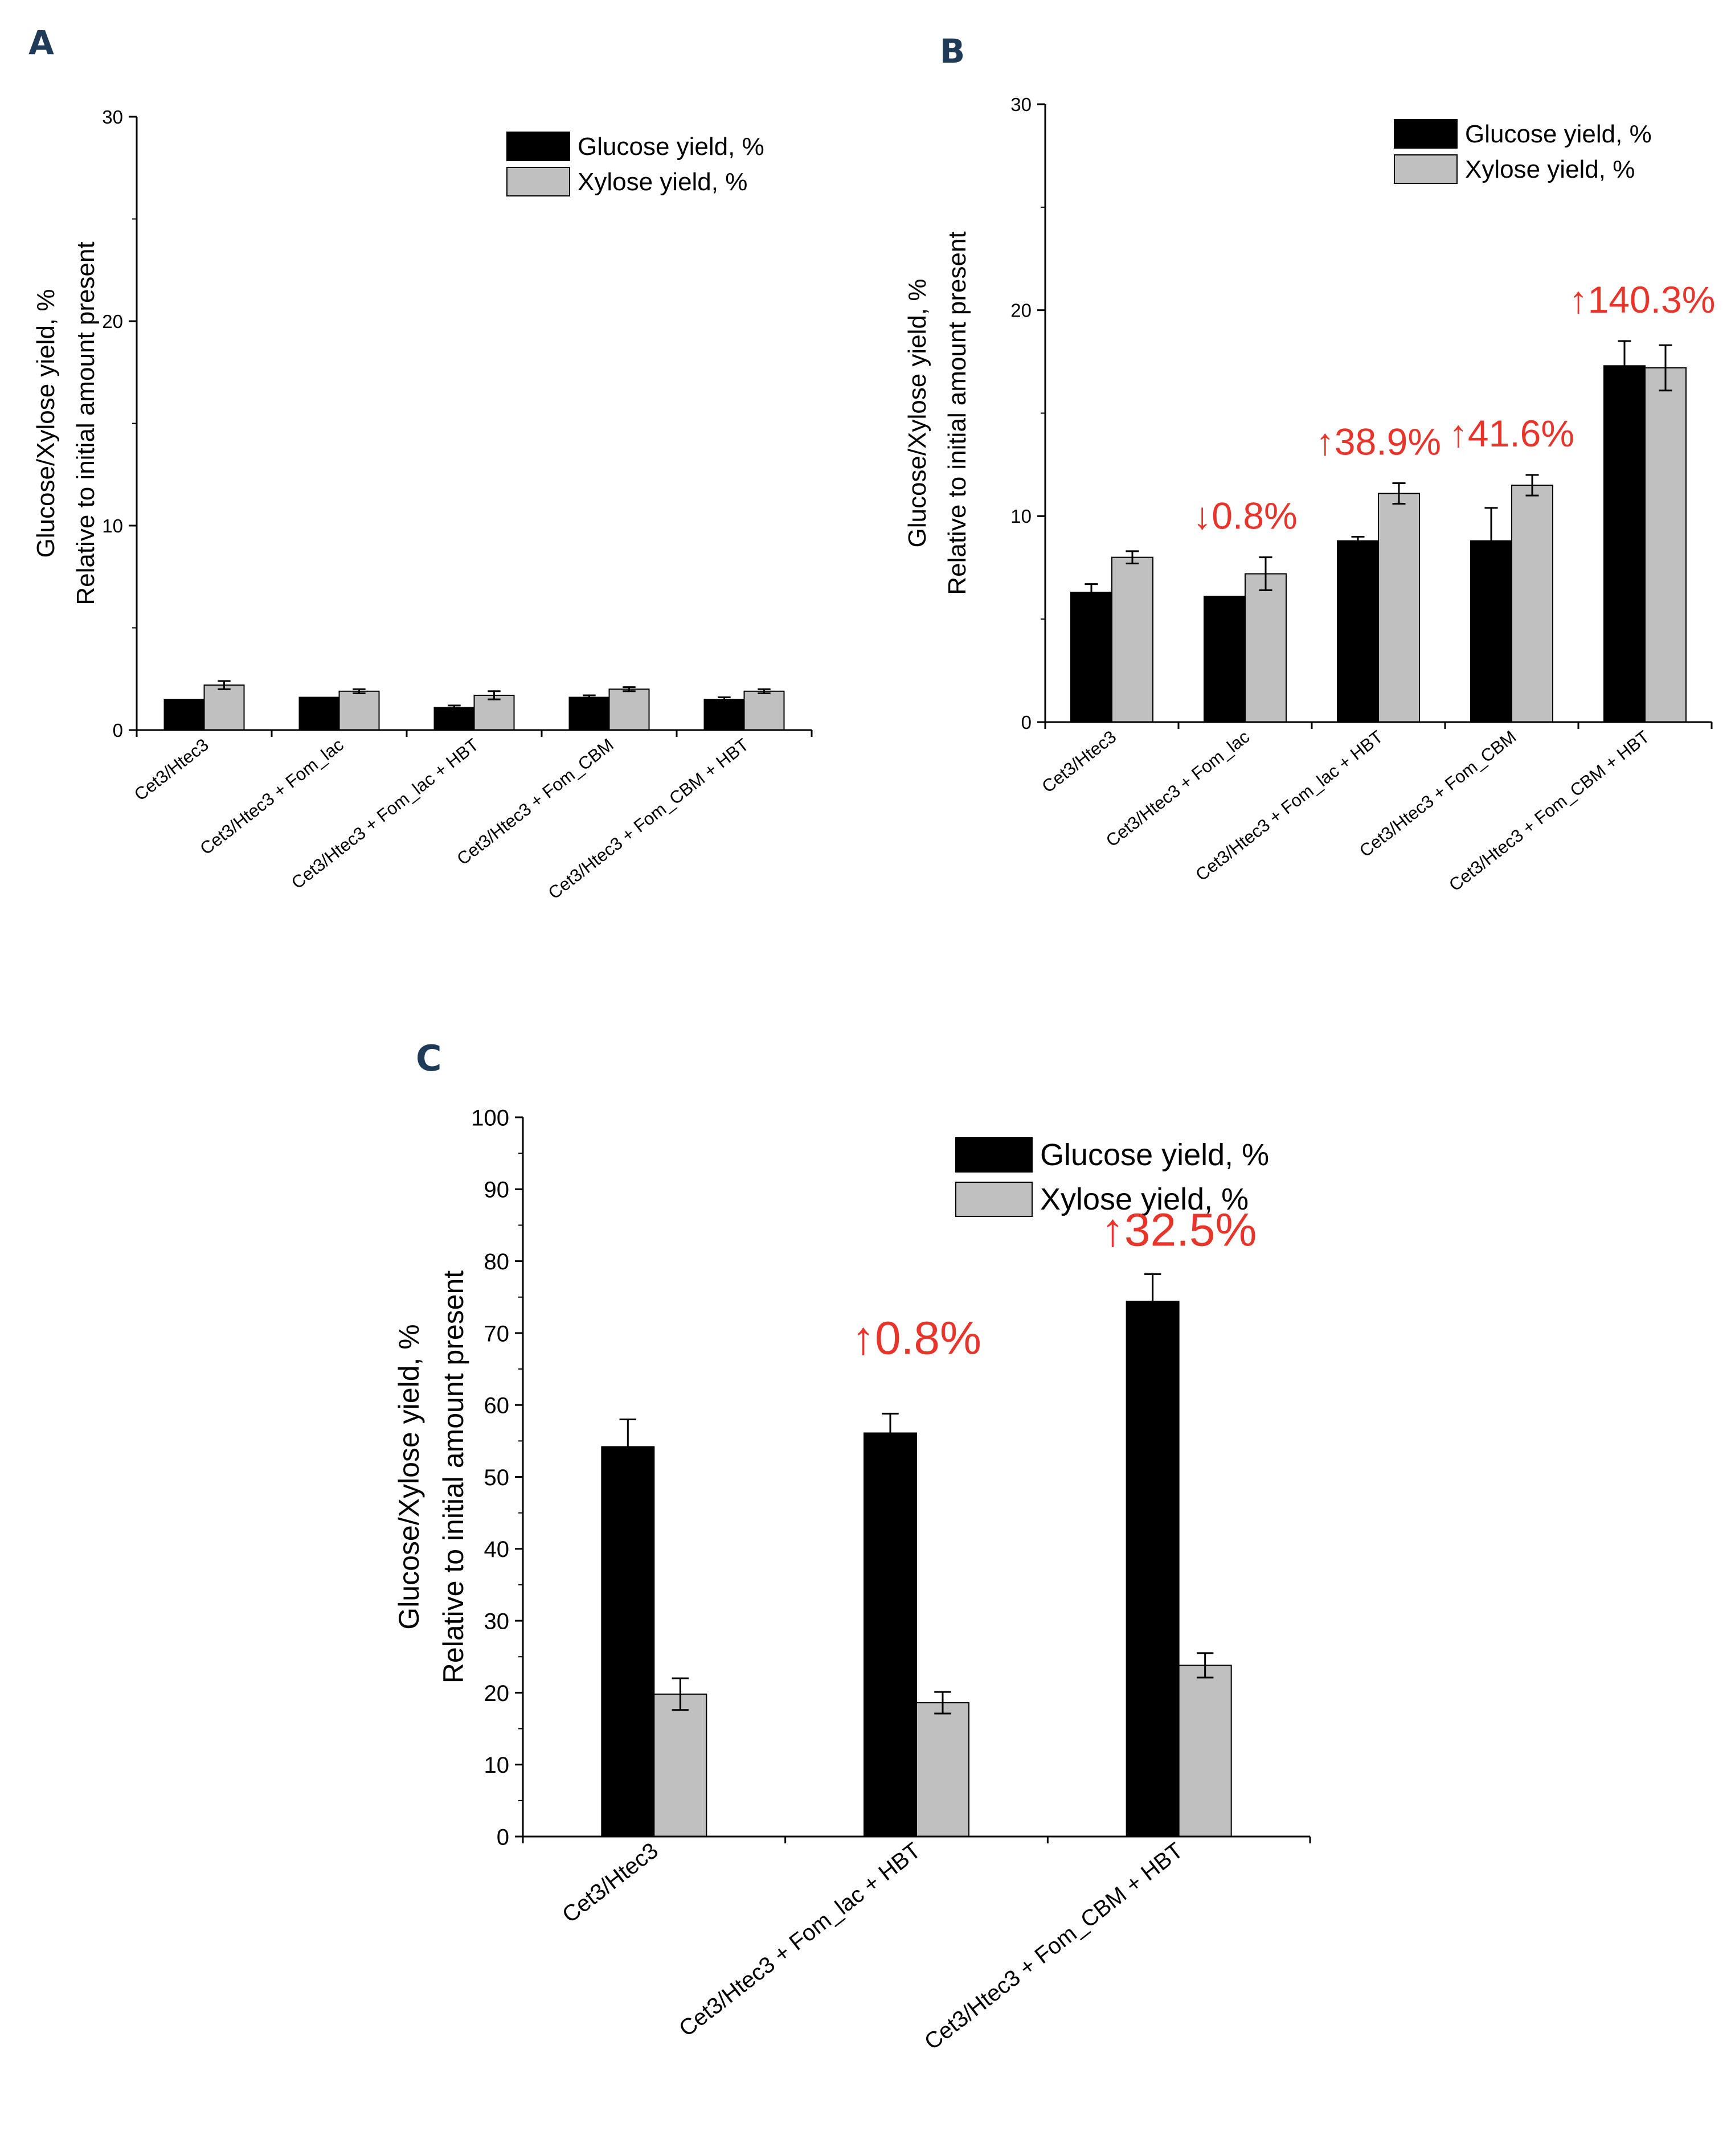 The width and height of the screenshot is (1731, 2156). What do you see at coordinates (497, 1477) in the screenshot?
I see `y-tick-label: 50` at bounding box center [497, 1477].